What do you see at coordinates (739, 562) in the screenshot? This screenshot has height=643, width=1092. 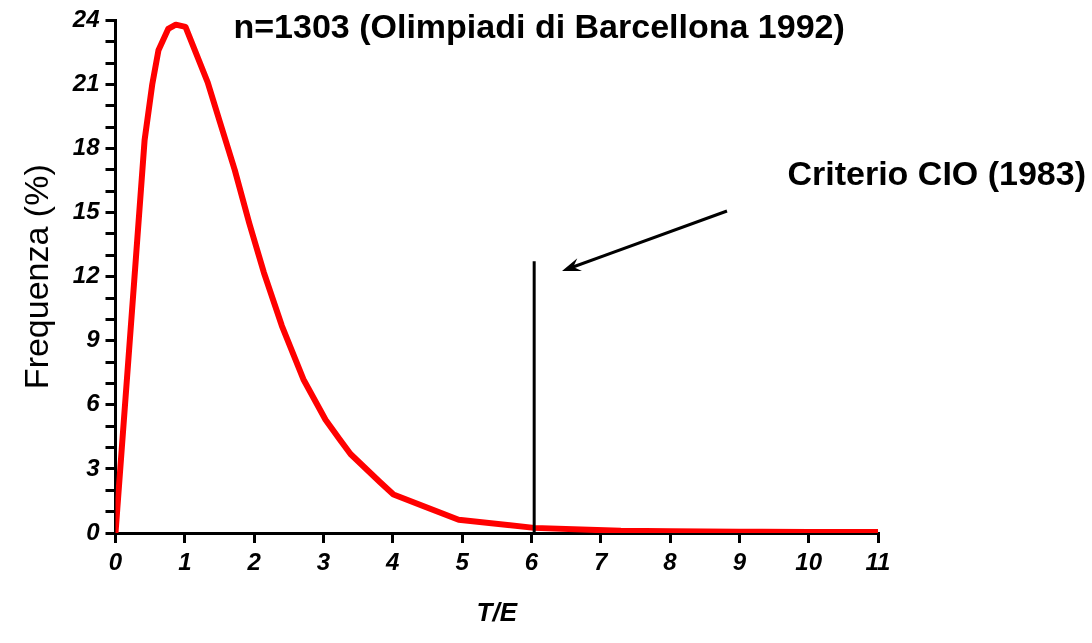 I see `x-tick-label: 9` at bounding box center [739, 562].